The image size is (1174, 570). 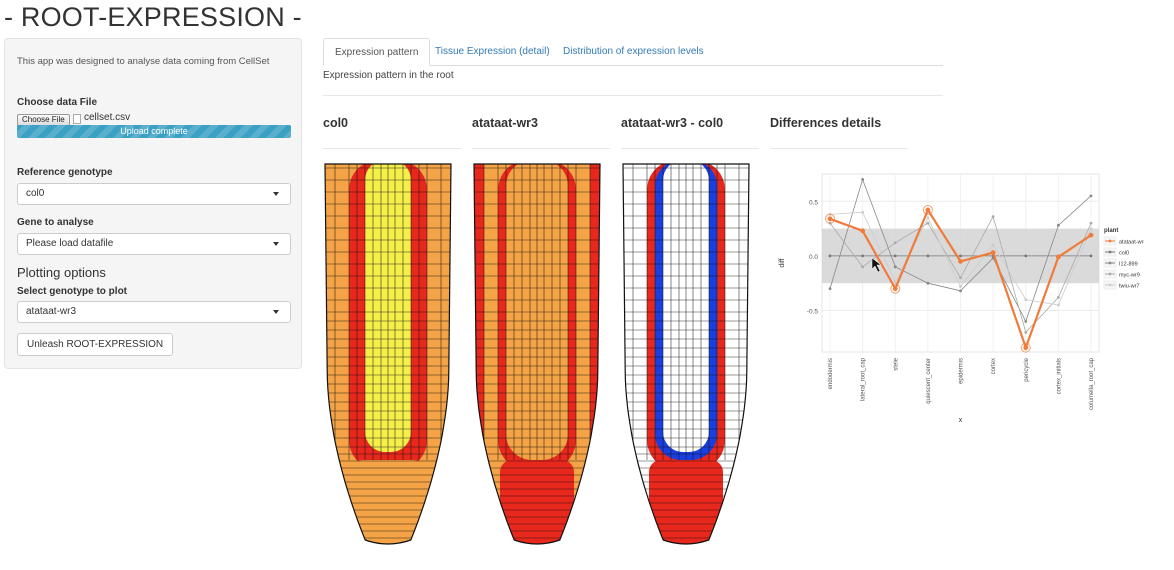 What do you see at coordinates (1128, 265) in the screenshot?
I see `legend-label: I12-899` at bounding box center [1128, 265].